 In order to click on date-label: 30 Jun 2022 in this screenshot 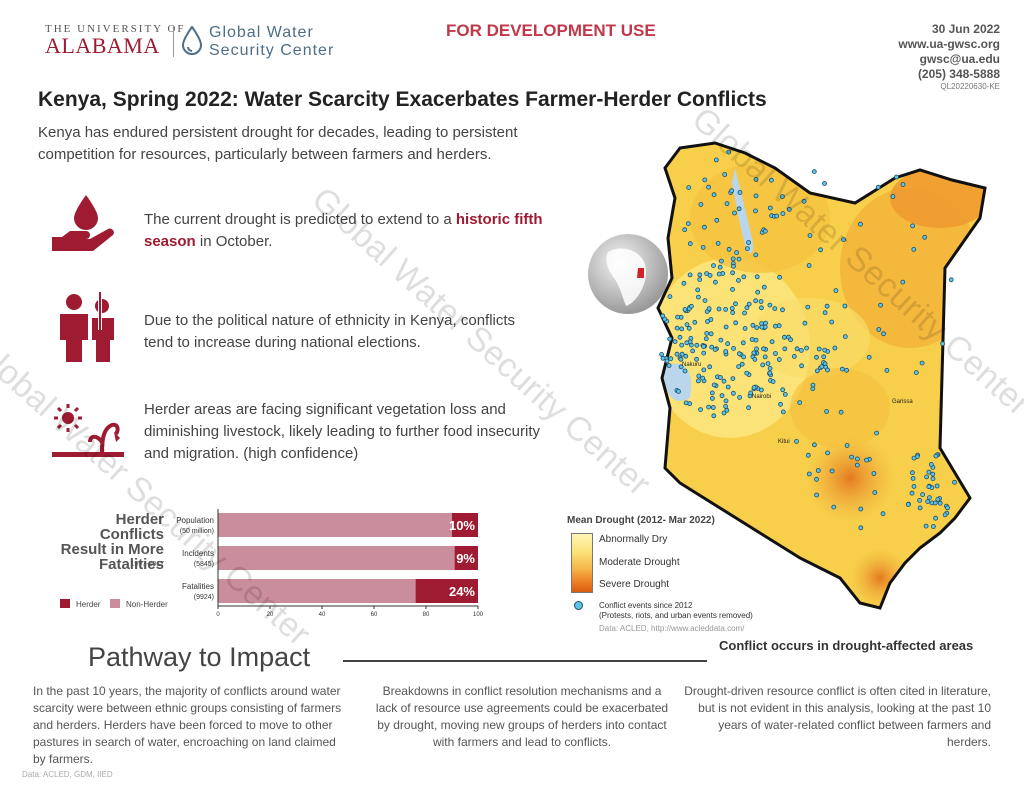, I will do `click(965, 29)`.